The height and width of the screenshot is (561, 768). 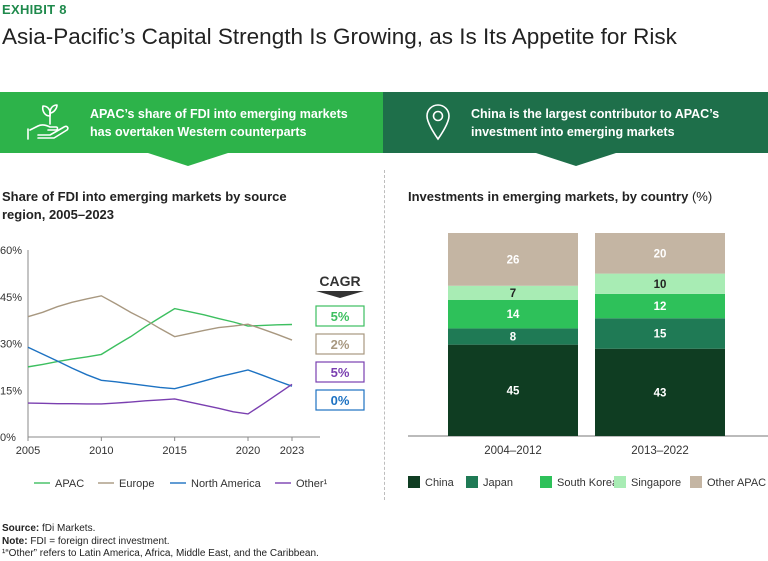 I want to click on bar-value-label: 43, so click(x=660, y=393).